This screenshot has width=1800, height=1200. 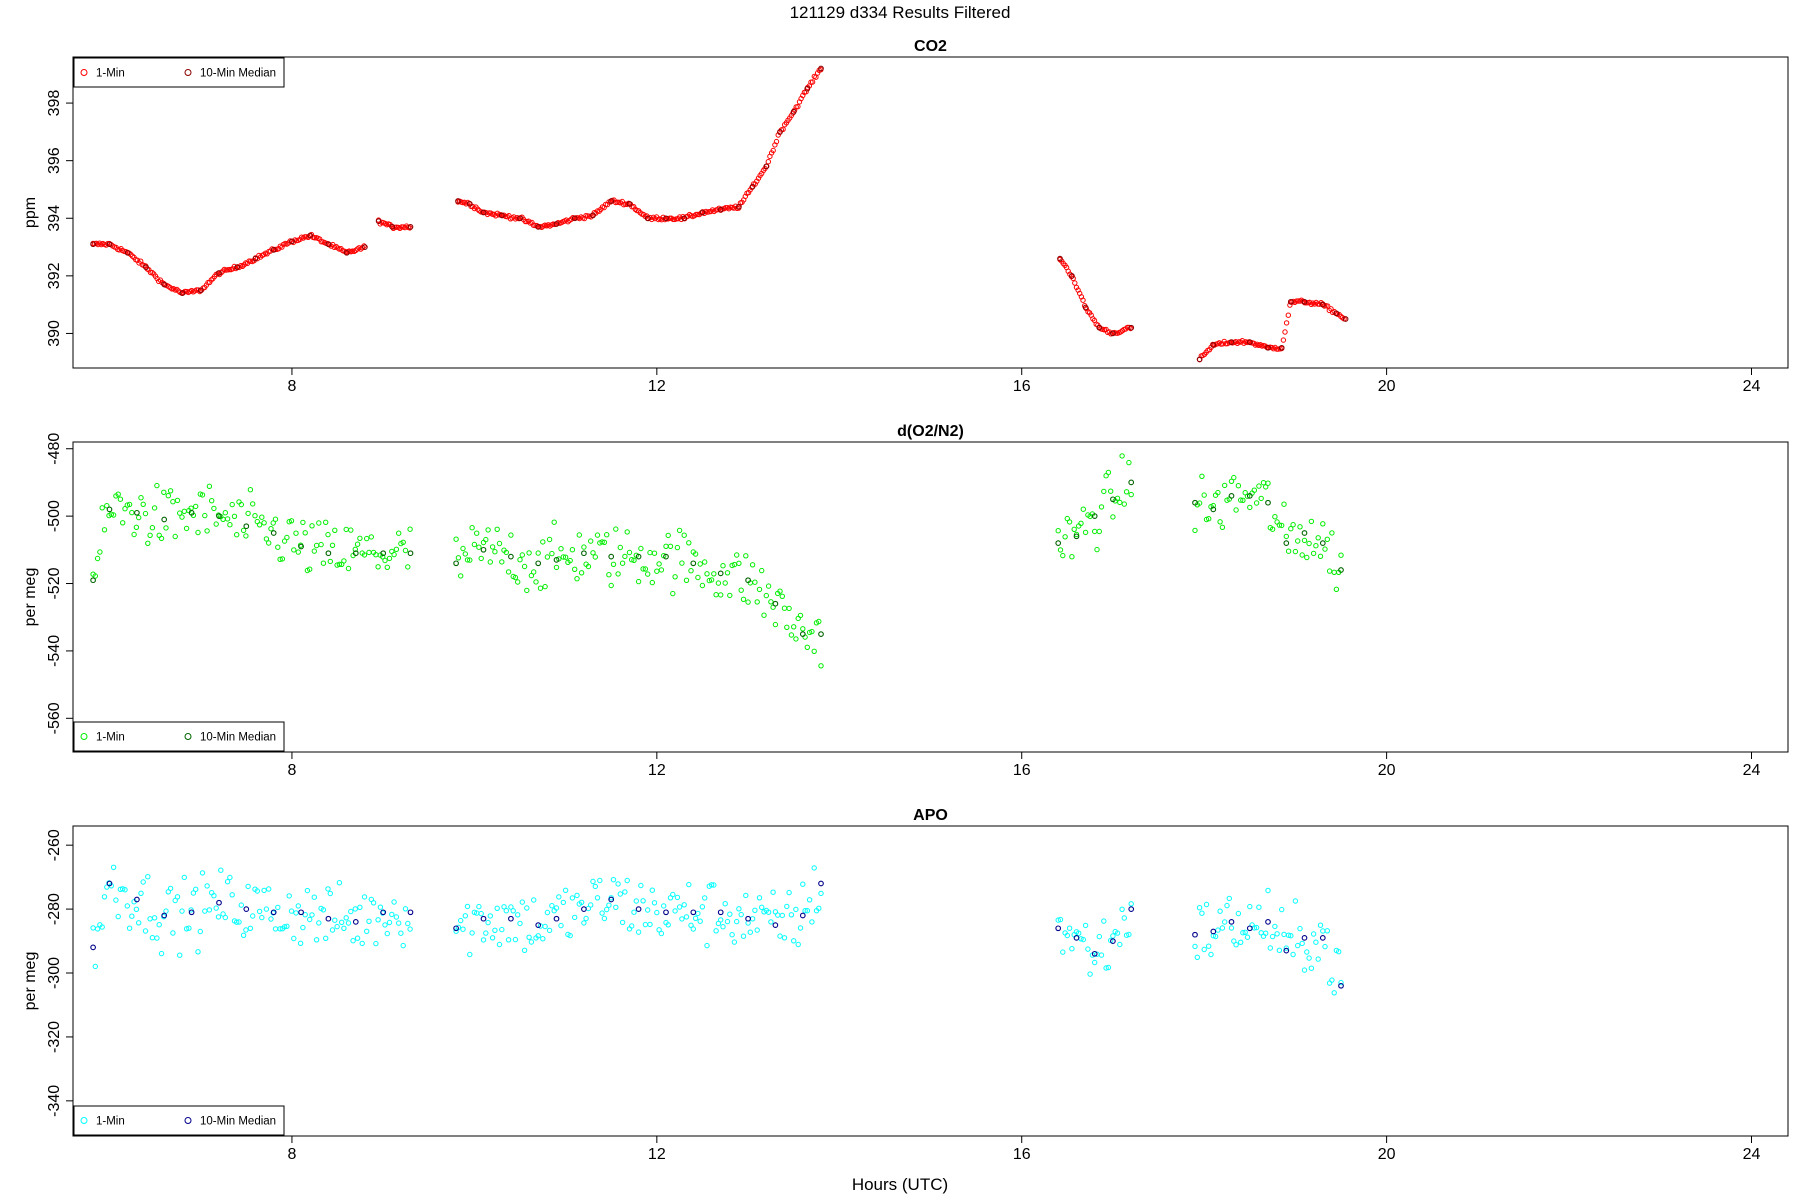 What do you see at coordinates (930, 815) in the screenshot?
I see `panel-title: APO` at bounding box center [930, 815].